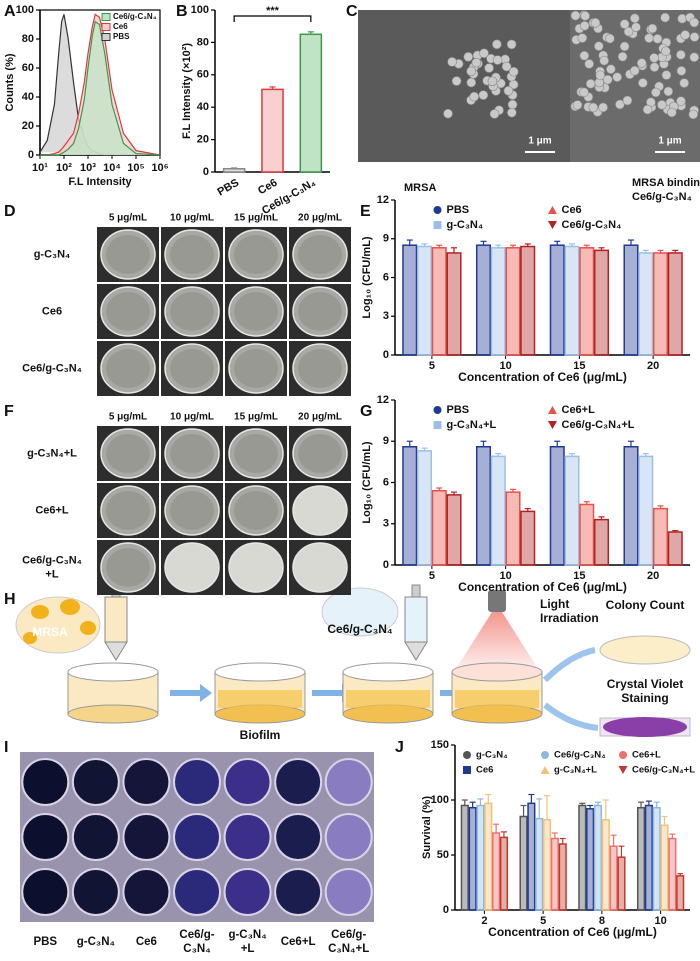 The width and height of the screenshot is (700, 961). What do you see at coordinates (52, 560) in the screenshot?
I see `row-label: Ce6/g-C₃N₄` at bounding box center [52, 560].